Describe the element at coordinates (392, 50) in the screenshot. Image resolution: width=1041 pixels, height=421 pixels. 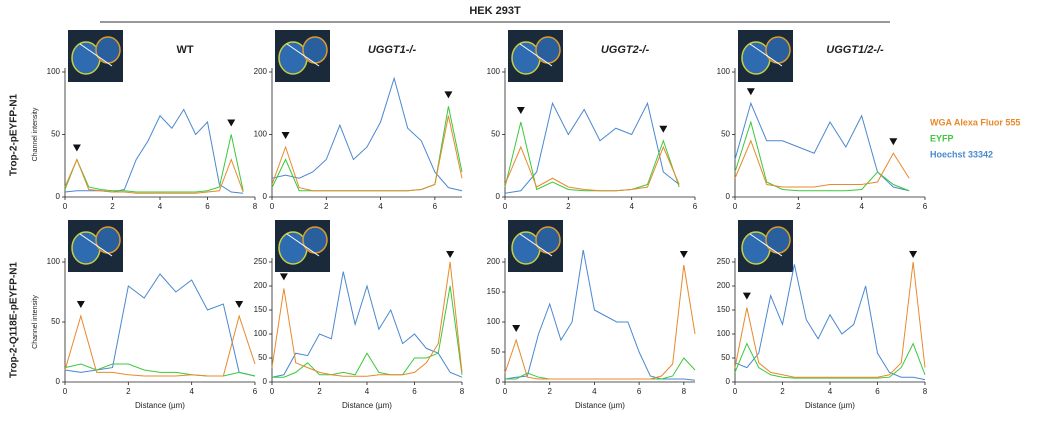
I see `panel-title: UGGT1-/-` at that location.